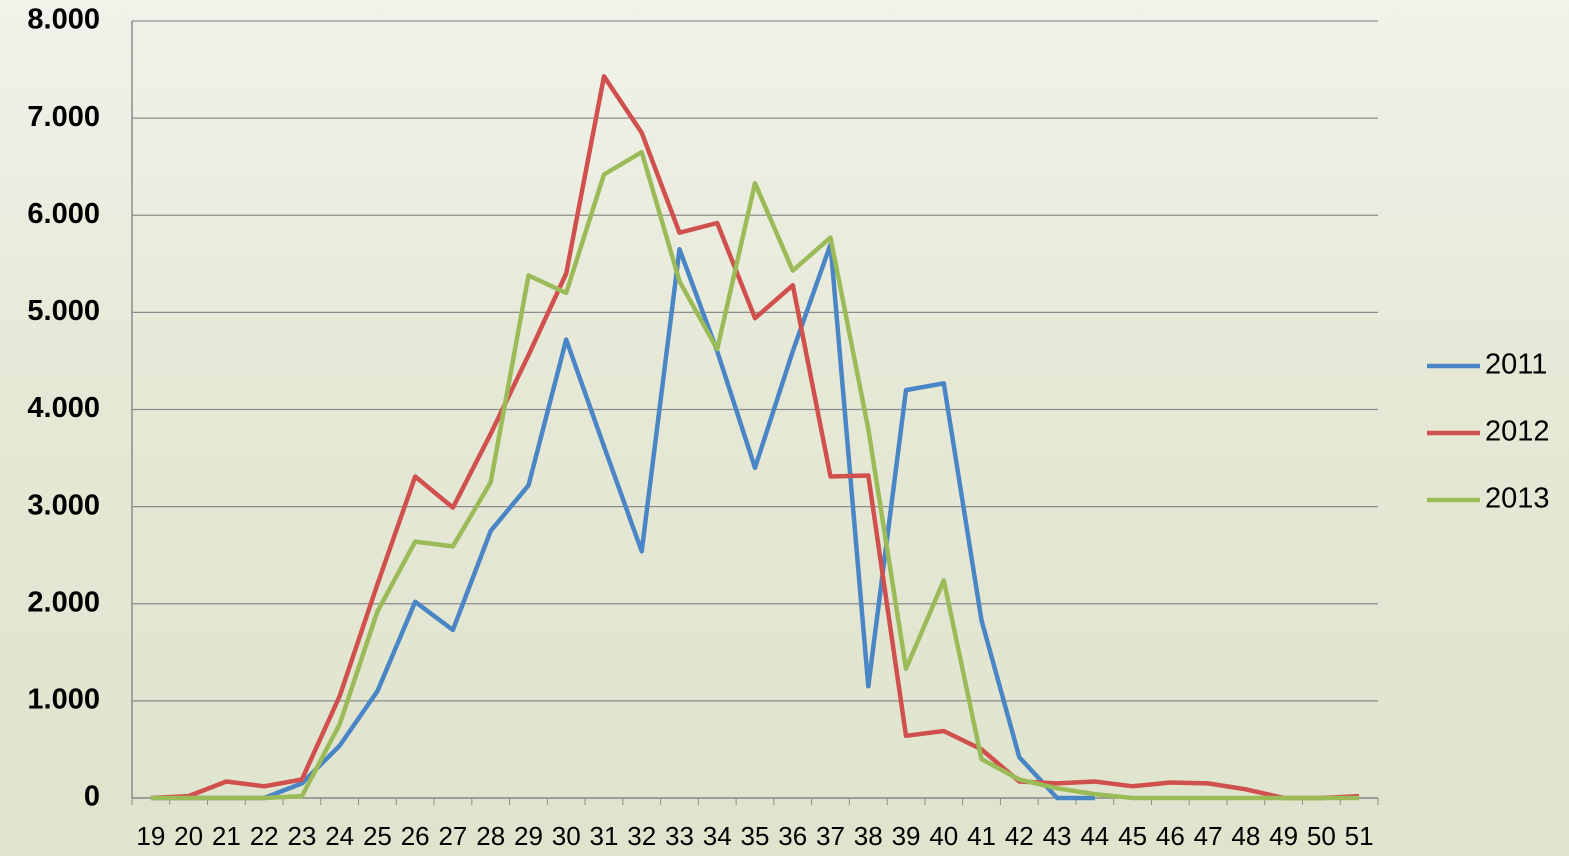 The image size is (1569, 856). What do you see at coordinates (63, 20) in the screenshot?
I see `y-tick-label: 8.000` at bounding box center [63, 20].